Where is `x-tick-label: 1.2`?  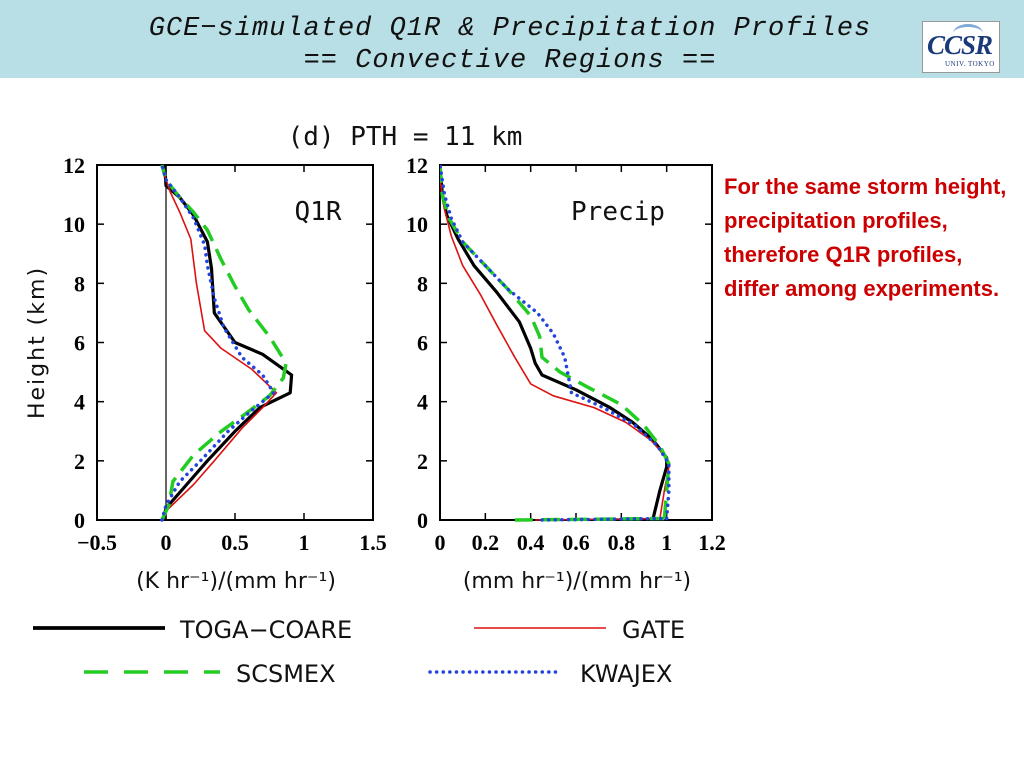 x-tick-label: 1.2 is located at coordinates (712, 542).